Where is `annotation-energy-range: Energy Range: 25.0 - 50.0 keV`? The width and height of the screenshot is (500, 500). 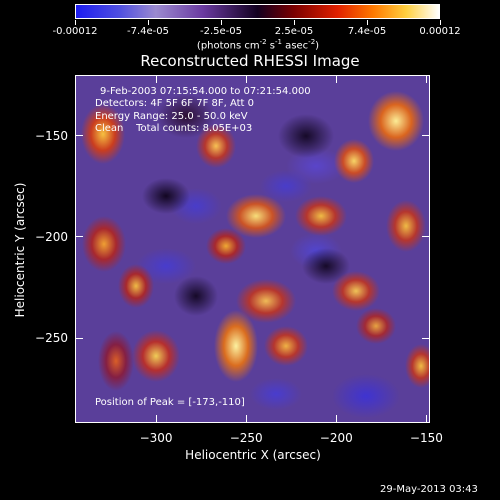
annotation-energy-range: Energy Range: 25.0 - 50.0 keV is located at coordinates (171, 116).